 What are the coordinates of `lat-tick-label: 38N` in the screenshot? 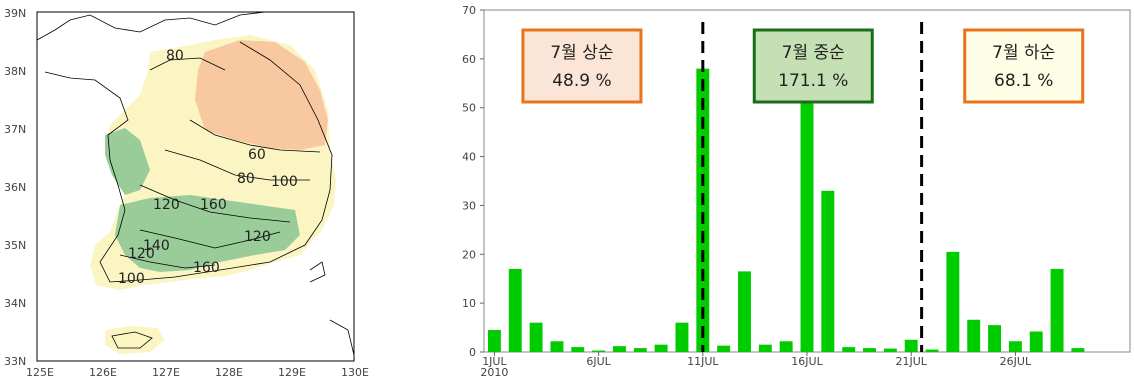 It's located at (15, 71).